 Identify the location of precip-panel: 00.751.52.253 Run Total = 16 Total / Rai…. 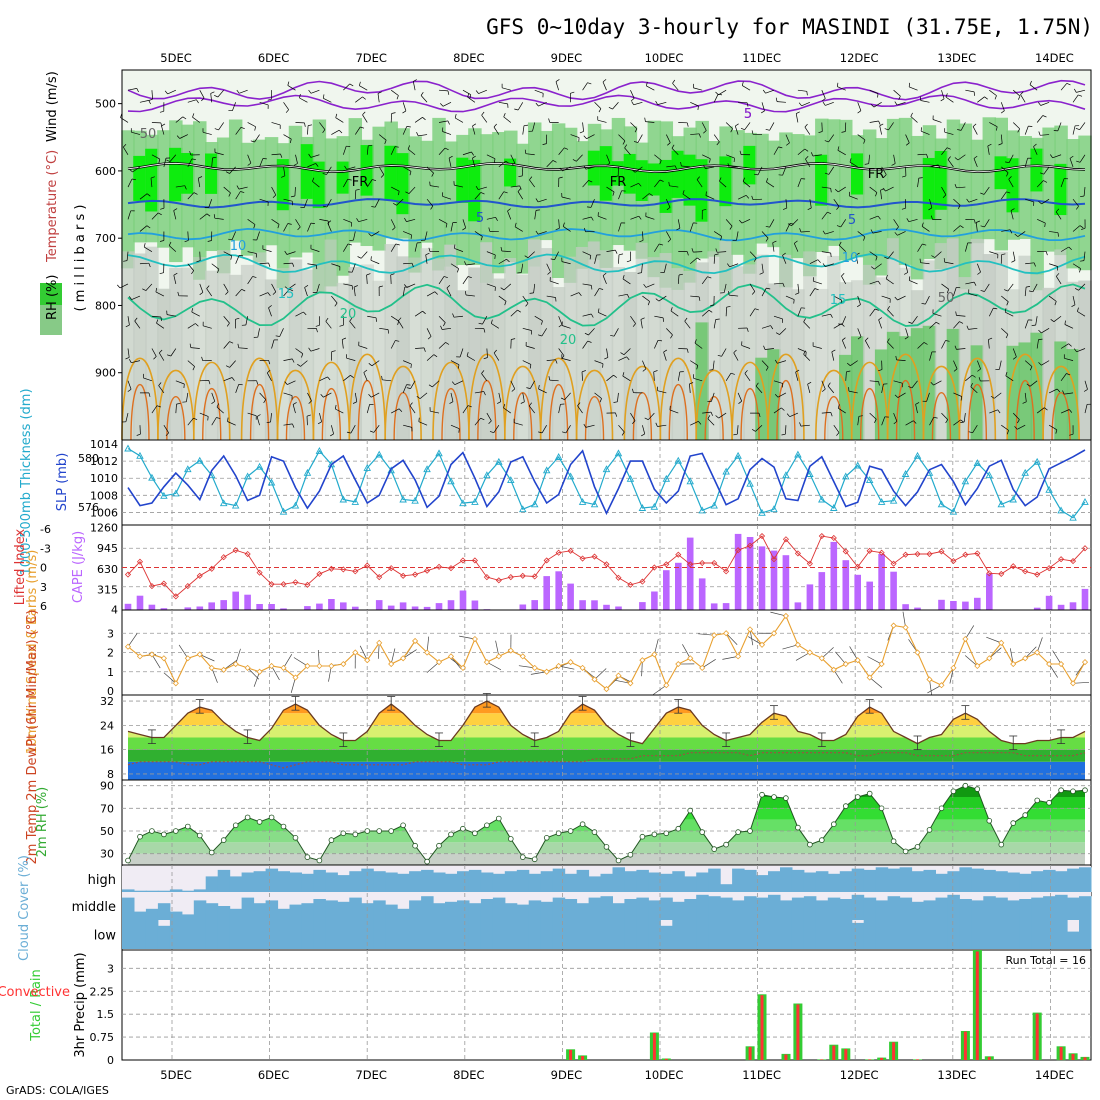
(546, 1008).